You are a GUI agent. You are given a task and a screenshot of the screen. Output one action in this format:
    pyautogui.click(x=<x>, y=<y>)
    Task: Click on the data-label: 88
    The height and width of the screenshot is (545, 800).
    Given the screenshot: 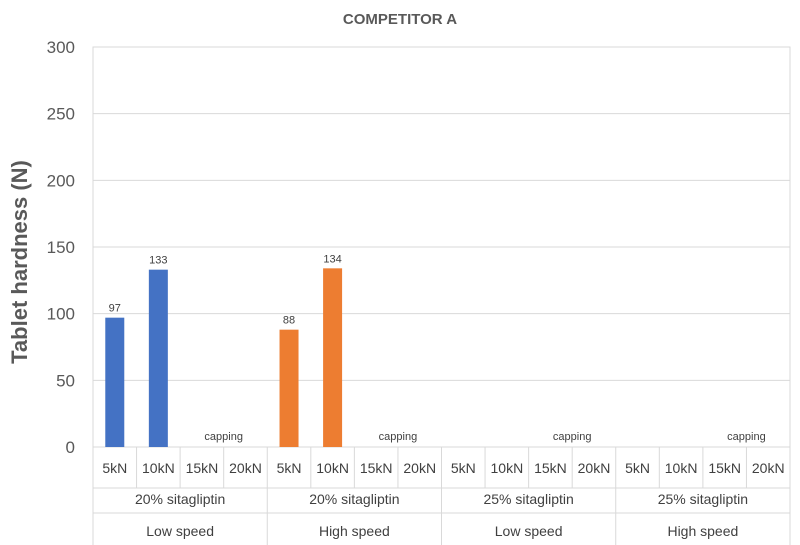 What is the action you would take?
    pyautogui.click(x=289, y=321)
    